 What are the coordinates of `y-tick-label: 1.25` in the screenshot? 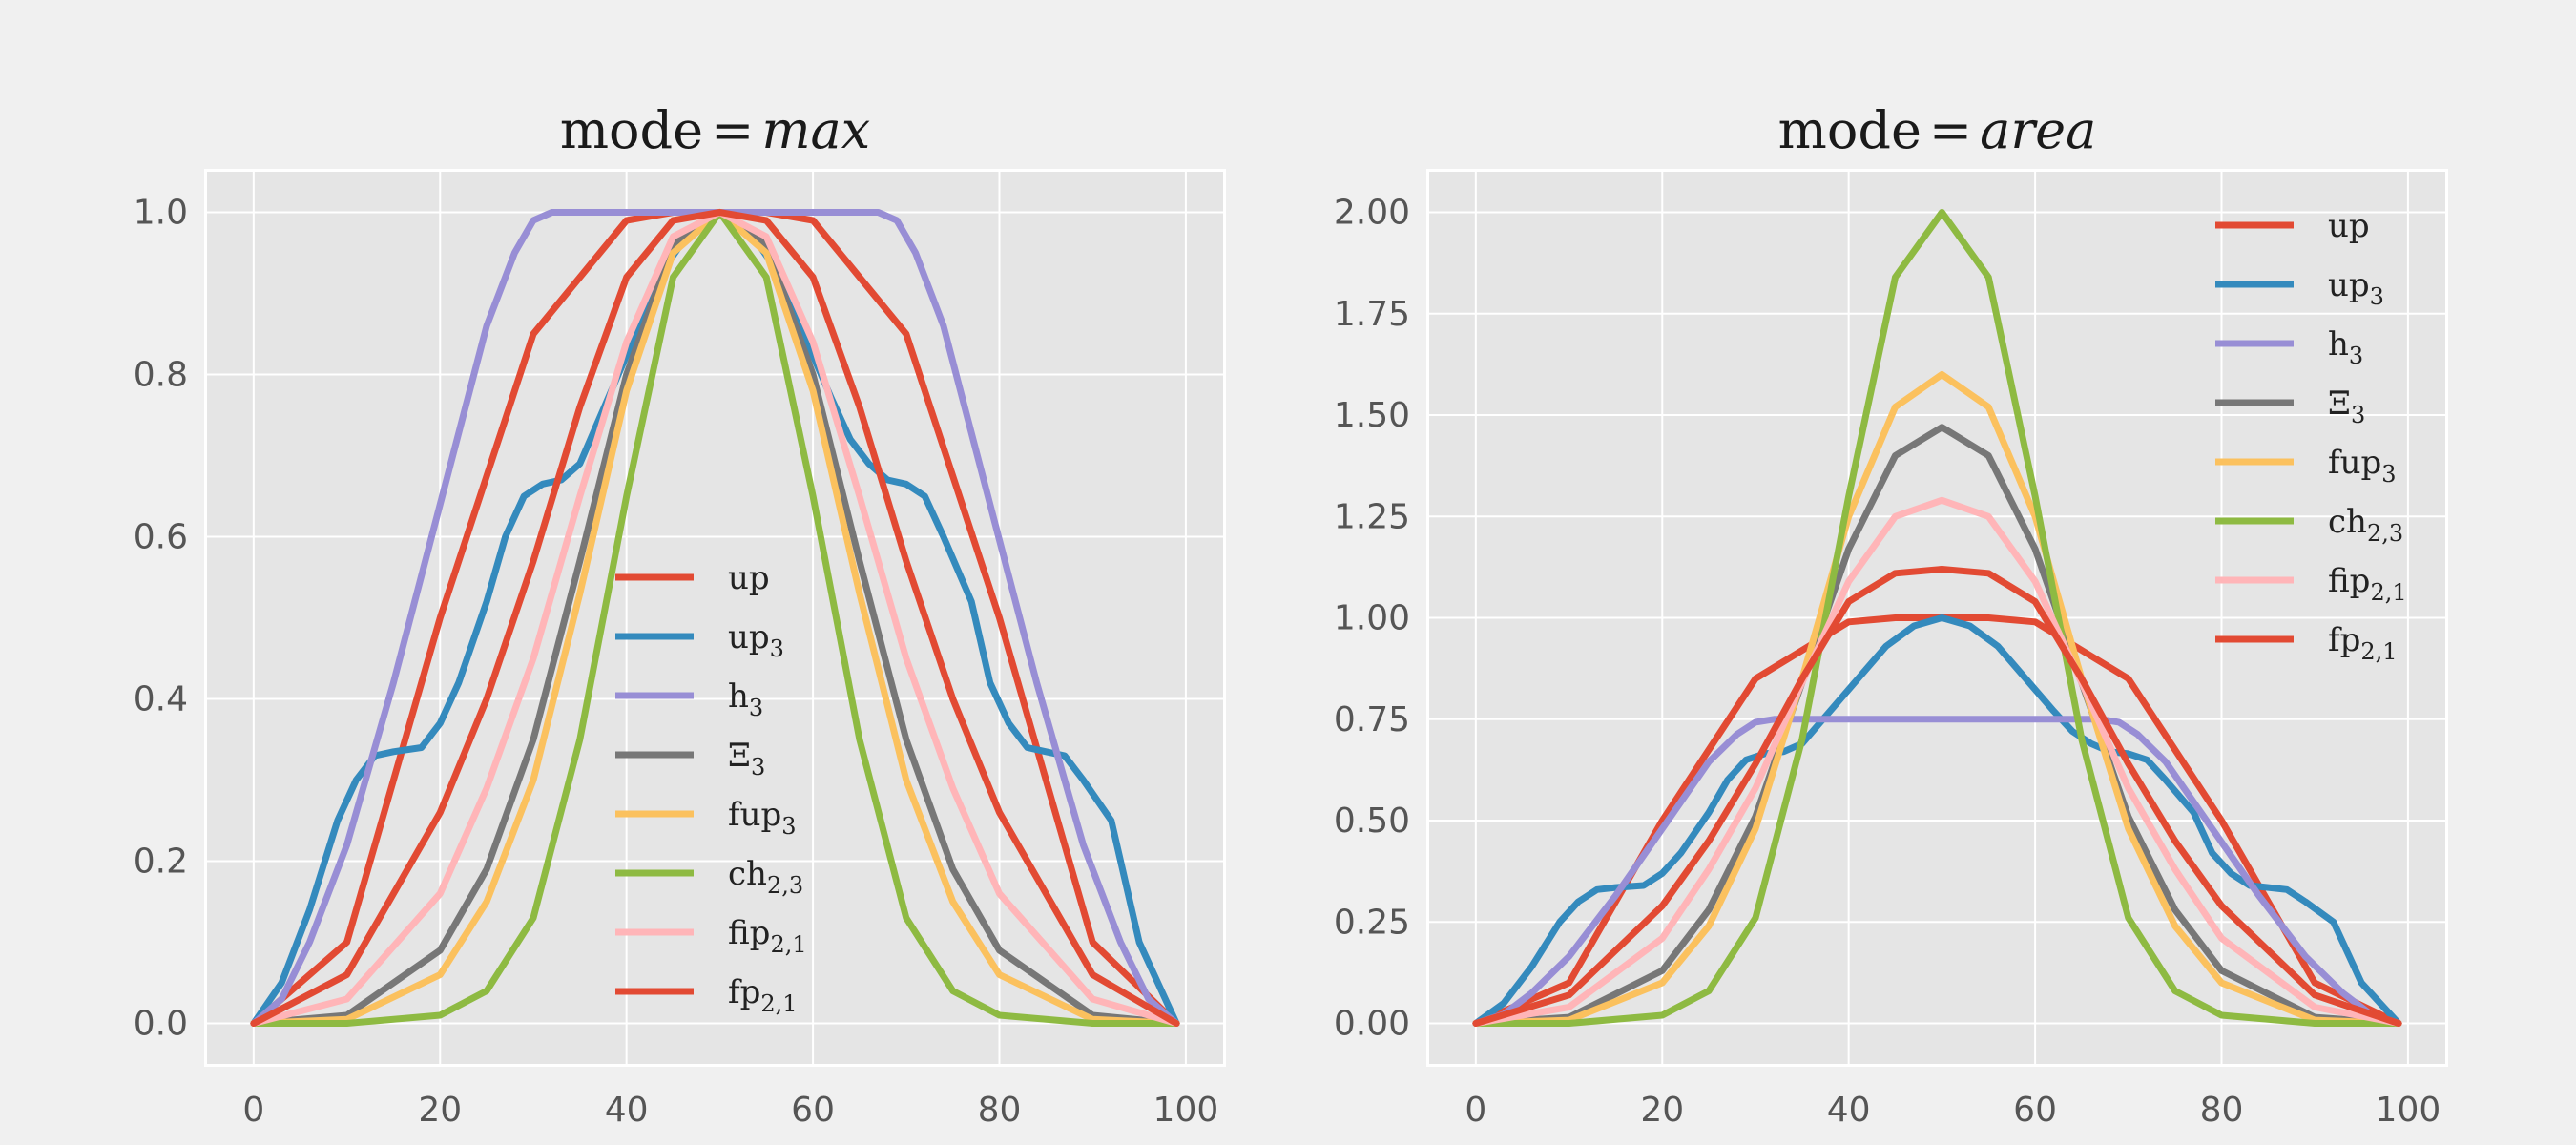 It's located at (1372, 516).